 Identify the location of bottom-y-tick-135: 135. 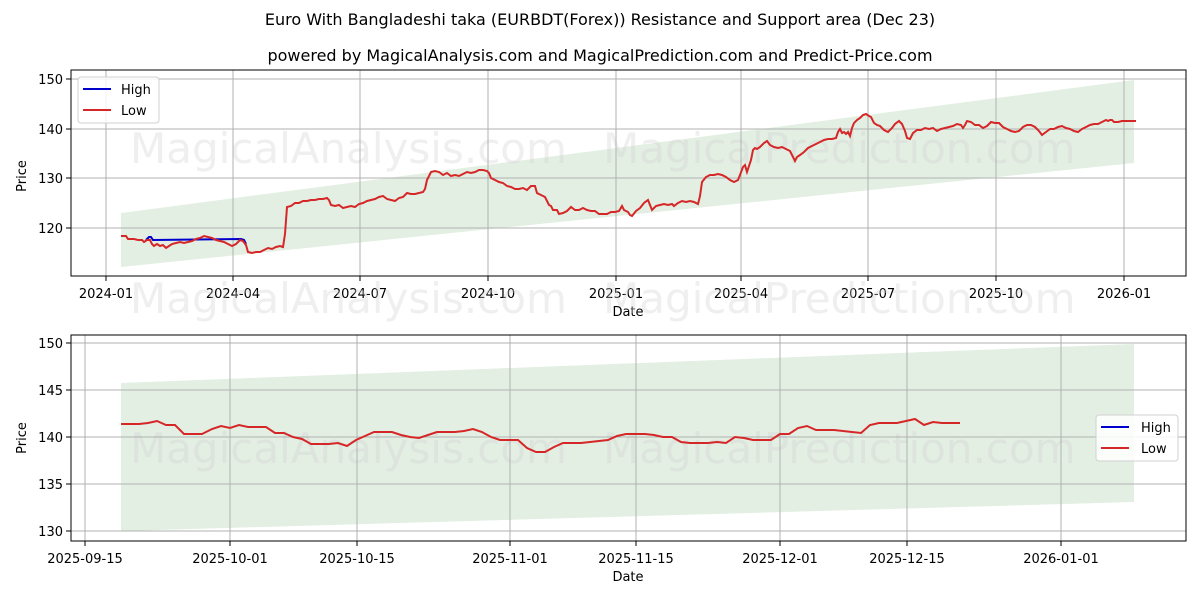
(50, 485).